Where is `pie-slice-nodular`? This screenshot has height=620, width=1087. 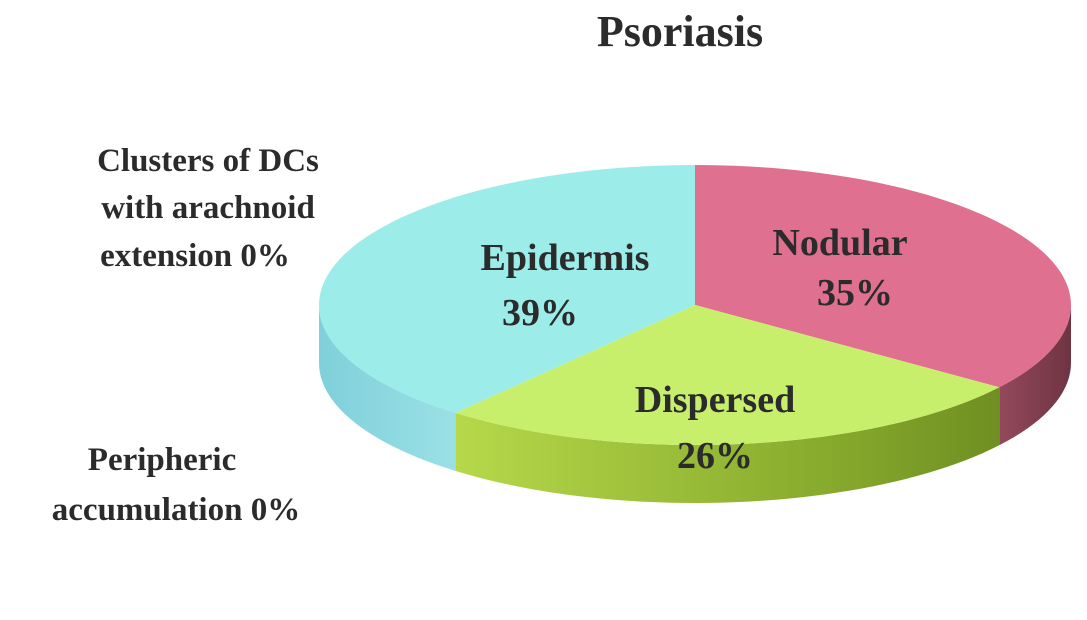
pie-slice-nodular is located at coordinates (883, 276).